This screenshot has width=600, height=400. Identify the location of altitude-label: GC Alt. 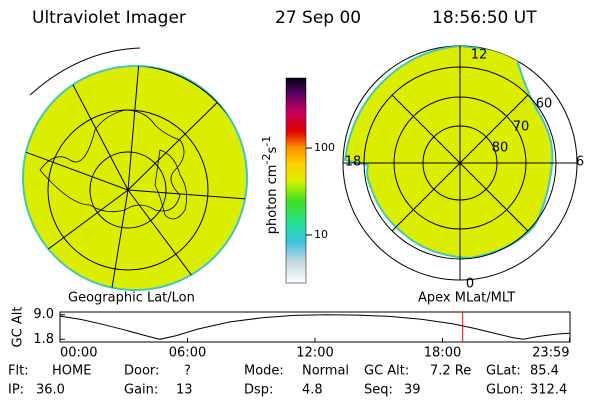
(18, 327).